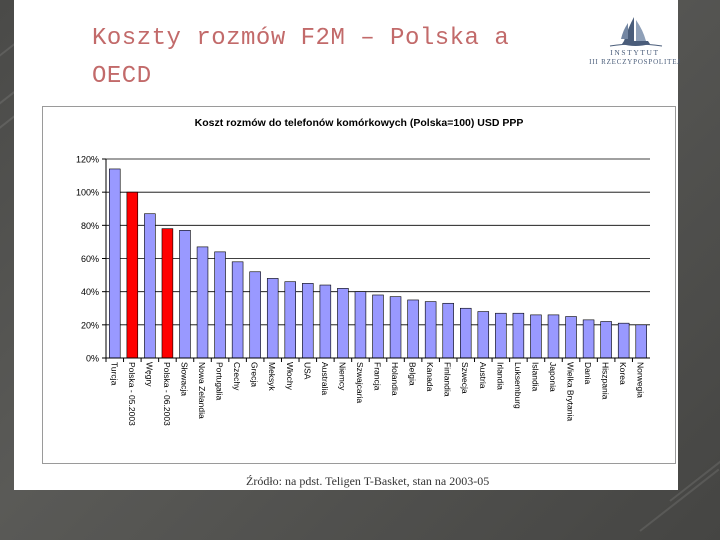 This screenshot has width=720, height=540. I want to click on x-tick-label: USA, so click(307, 371).